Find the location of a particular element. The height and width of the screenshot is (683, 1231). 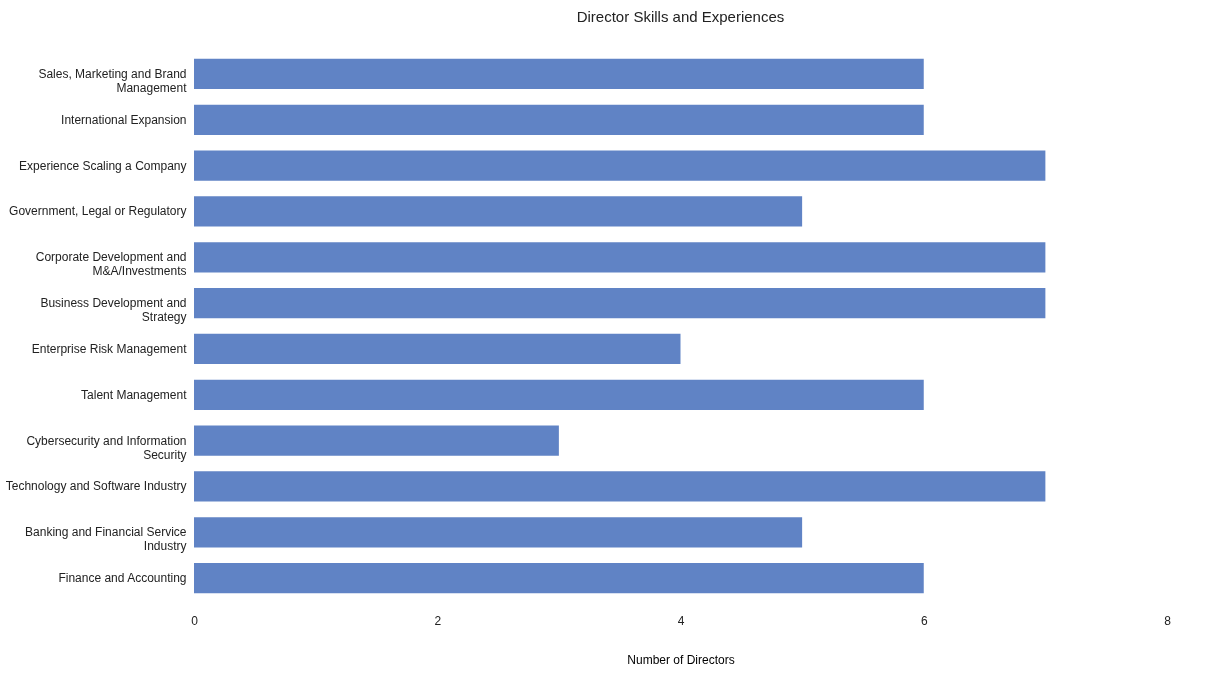

y-tick-label: Cybersecurity and Information Security is located at coordinates (106, 447).